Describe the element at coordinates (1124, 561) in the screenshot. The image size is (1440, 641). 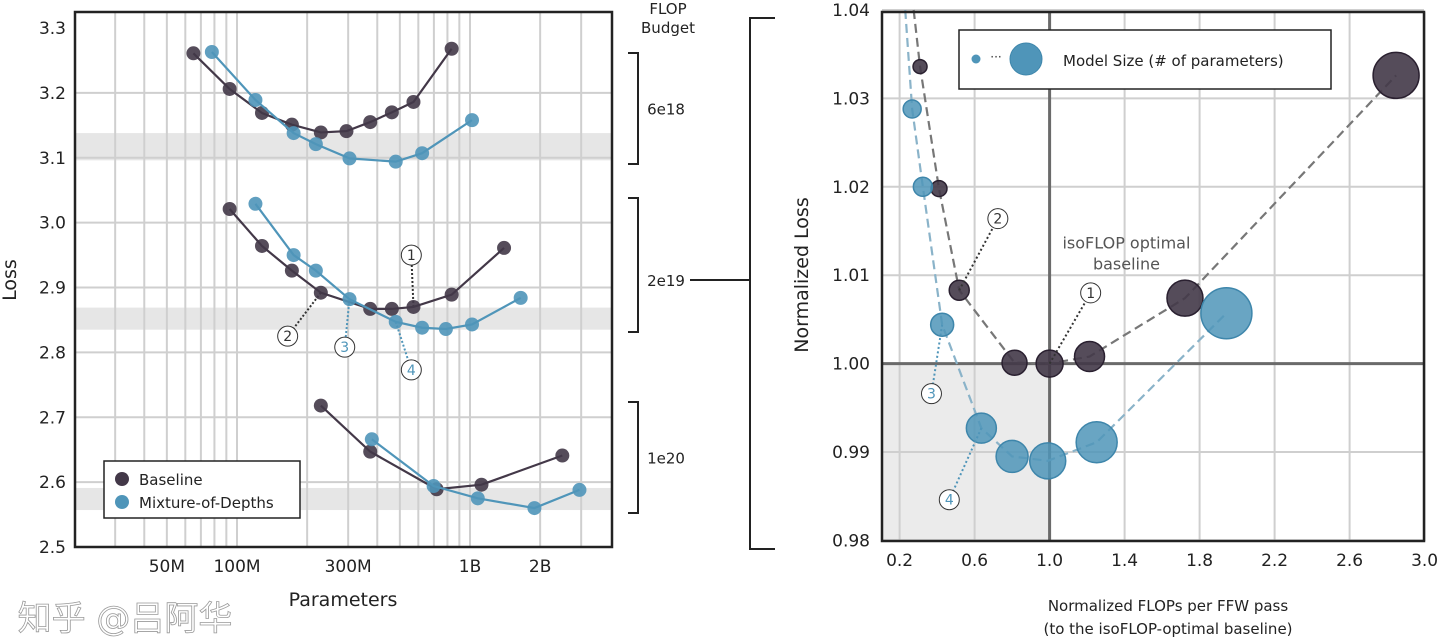
I see `x-tick-label: 1.4` at that location.